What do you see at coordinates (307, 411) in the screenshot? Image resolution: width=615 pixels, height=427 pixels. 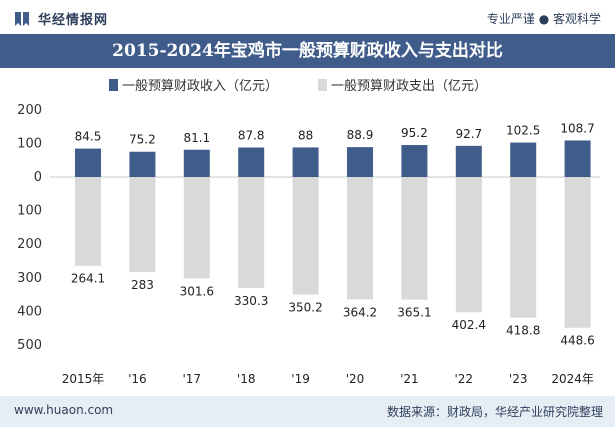 I see `footer: www.huaon.com 数据来源：财政局，华经产业研究院整理` at bounding box center [307, 411].